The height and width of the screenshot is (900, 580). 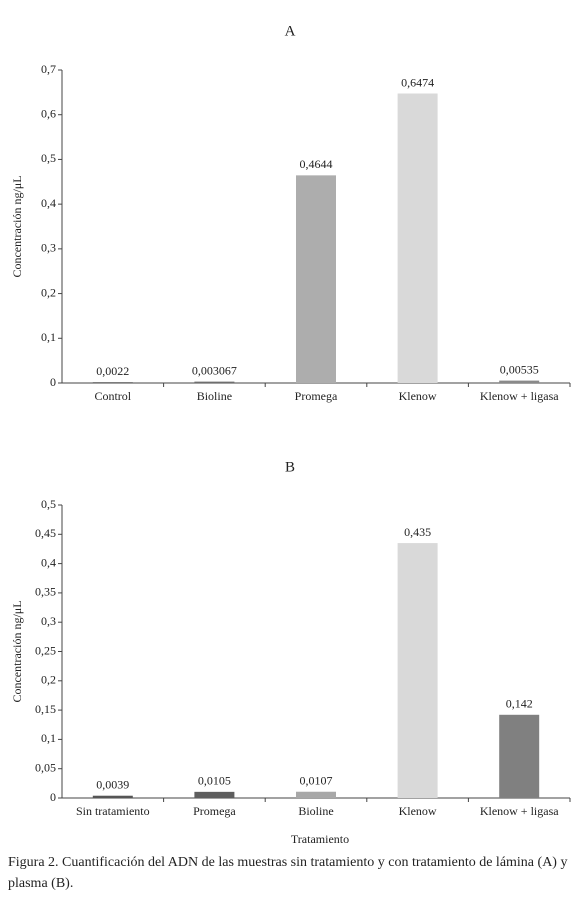 I want to click on y-tick-label: 0,25, so click(x=45, y=650).